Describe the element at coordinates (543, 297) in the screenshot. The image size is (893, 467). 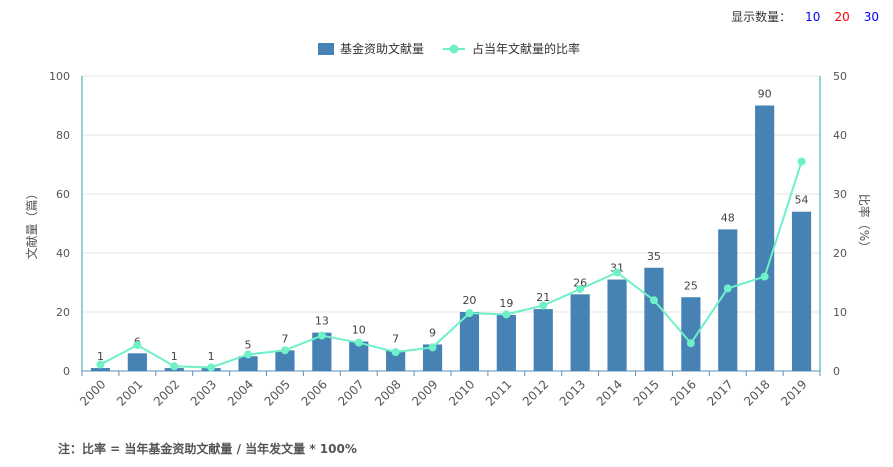
I see `bar-value-label: 21` at that location.